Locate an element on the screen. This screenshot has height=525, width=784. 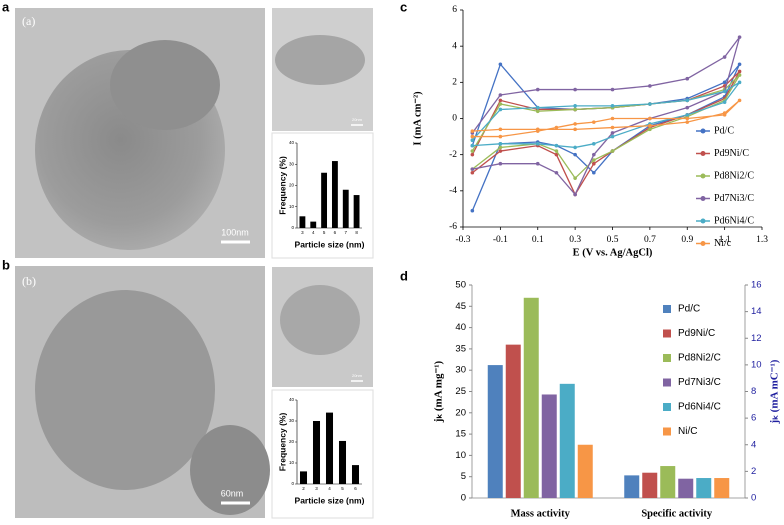
scale-bar-label: 20nm is located at coordinates (357, 375).